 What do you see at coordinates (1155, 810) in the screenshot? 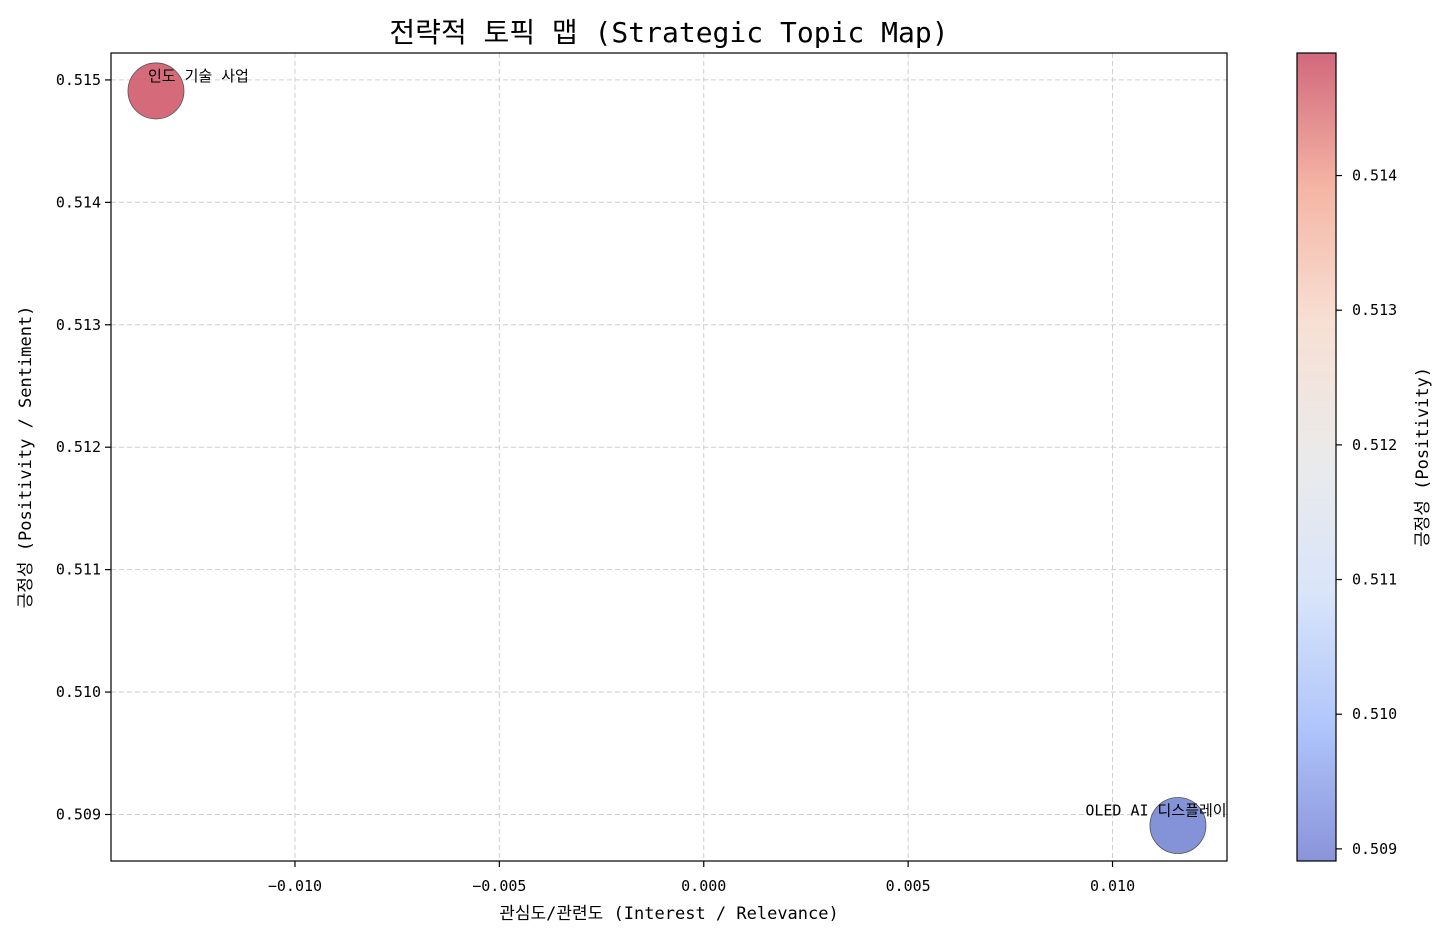
I see `point-label: OLED AI 디스플레이` at bounding box center [1155, 810].